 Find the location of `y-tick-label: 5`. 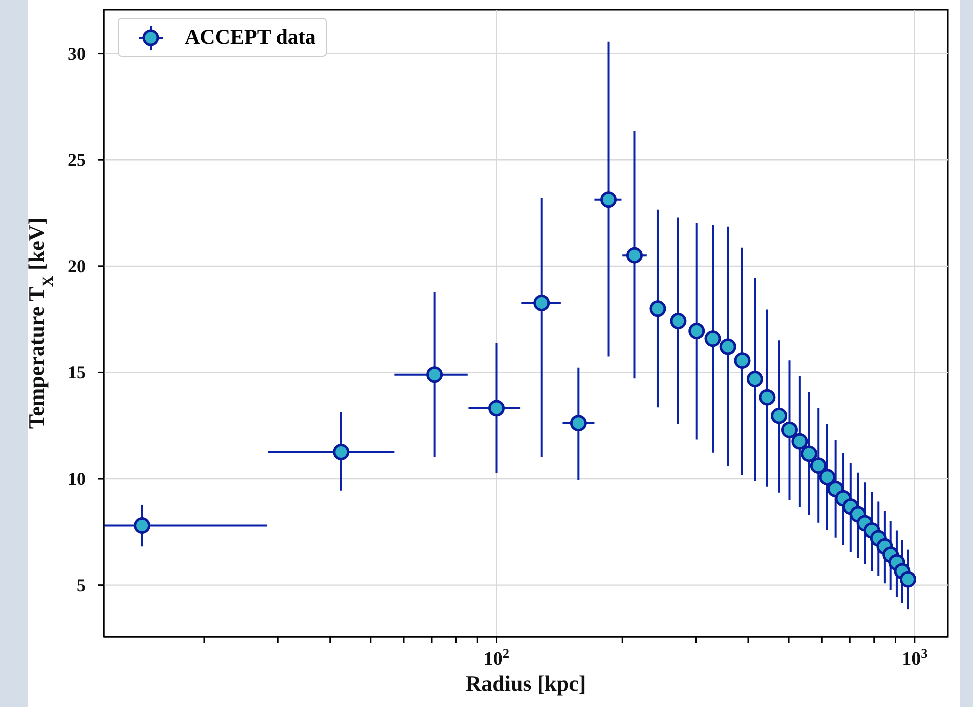

y-tick-label: 5 is located at coordinates (81, 585).